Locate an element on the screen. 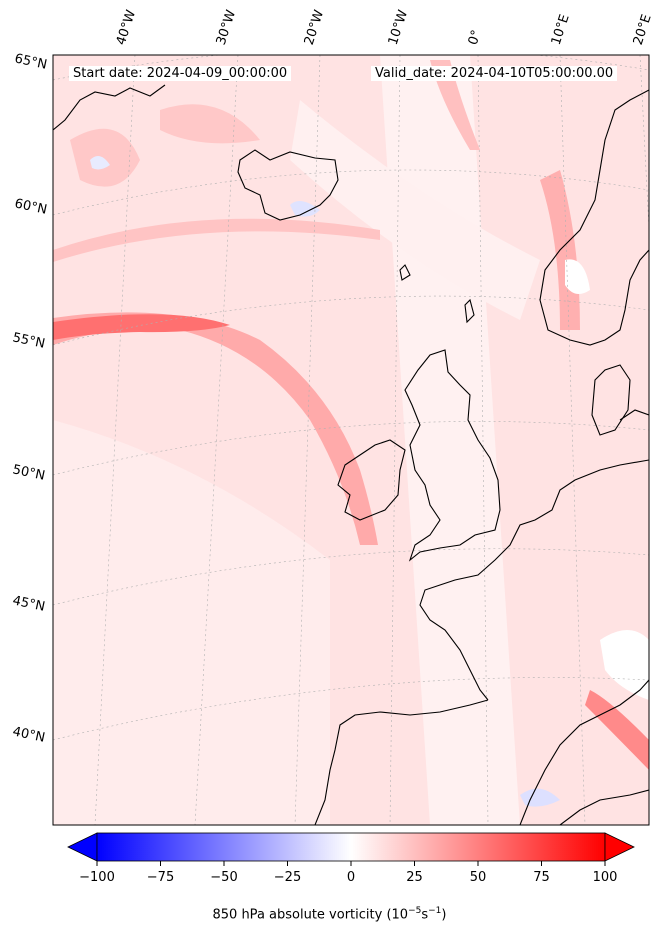 This screenshot has width=659, height=940. colorbar-title: 850 hPa absolute vorticity (10−5s−1) is located at coordinates (329, 914).